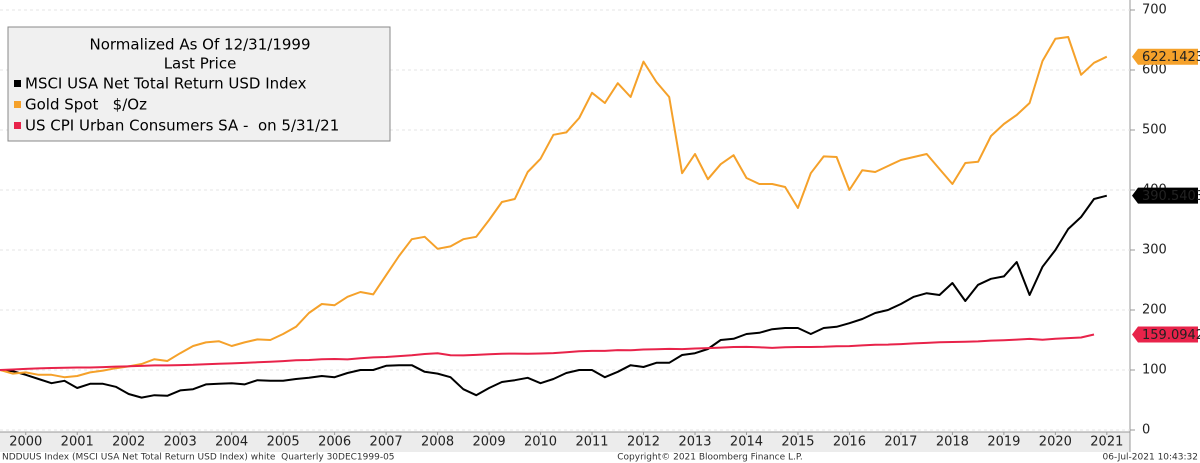  Describe the element at coordinates (540, 442) in the screenshot. I see `x-tick-label: 2010` at that location.